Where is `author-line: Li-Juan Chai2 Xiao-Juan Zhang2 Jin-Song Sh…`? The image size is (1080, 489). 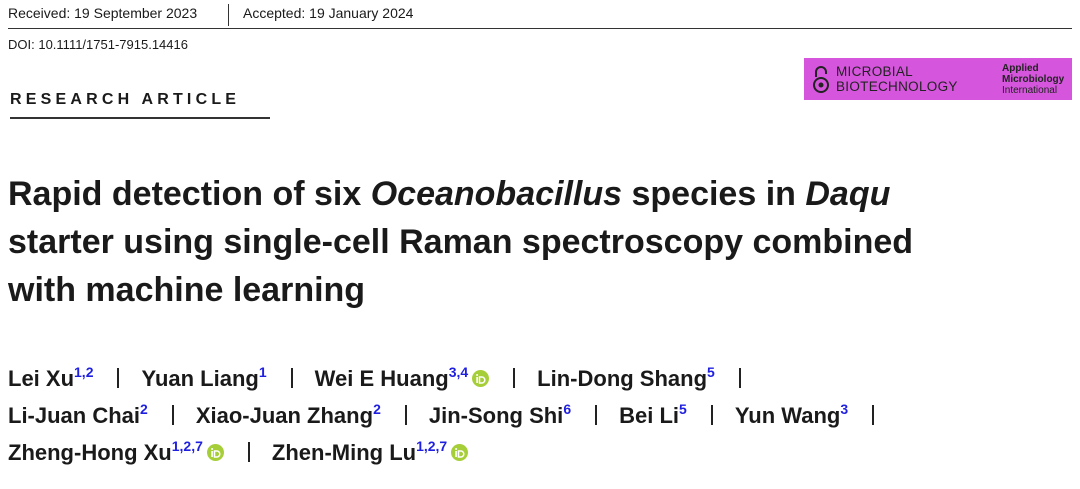
author-line: Li-Juan Chai2 Xiao-Juan Zhang2 Jin-Song Sh… is located at coordinates (452, 415).